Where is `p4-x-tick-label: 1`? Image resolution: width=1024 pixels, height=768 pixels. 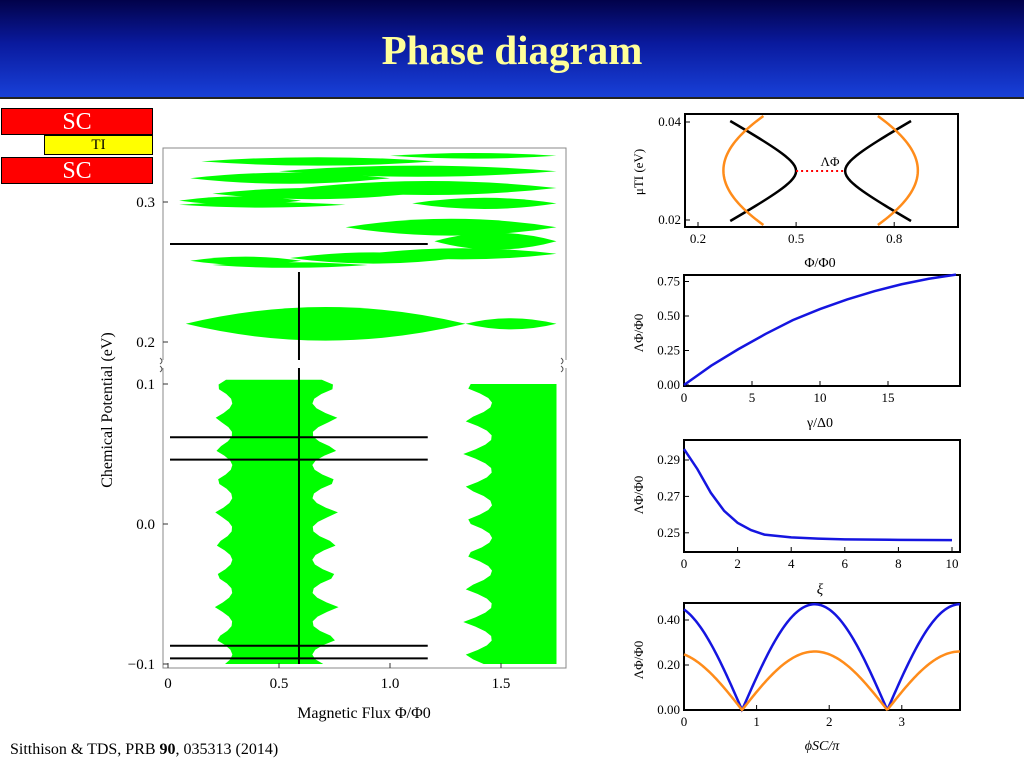
p4-x-tick-label: 1 is located at coordinates (756, 721).